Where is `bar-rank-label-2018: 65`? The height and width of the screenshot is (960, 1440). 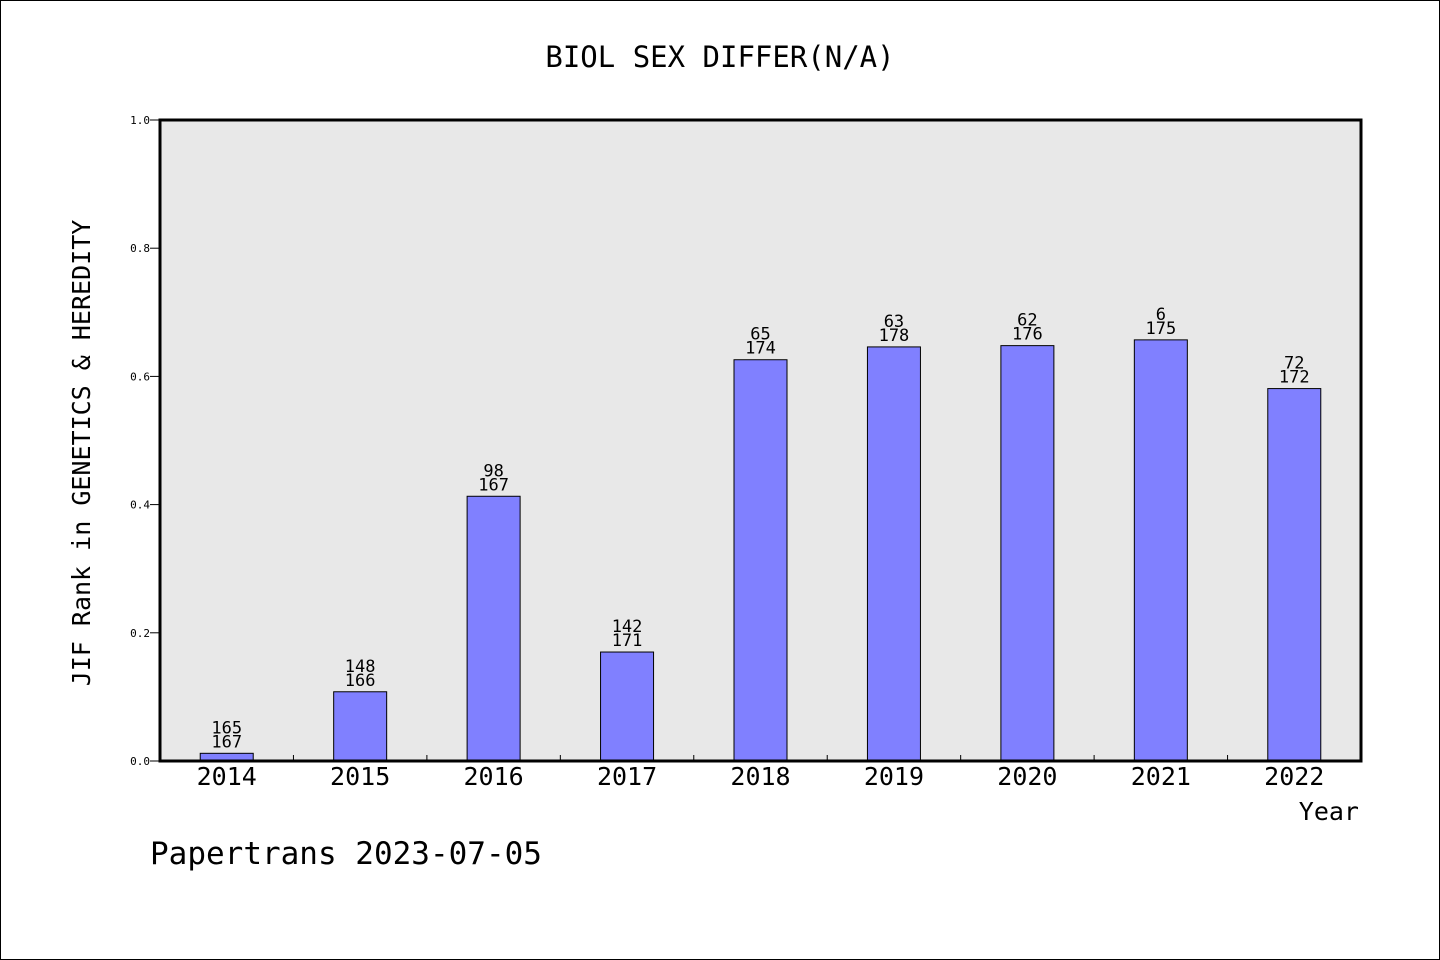
bar-rank-label-2018: 65 is located at coordinates (760, 335).